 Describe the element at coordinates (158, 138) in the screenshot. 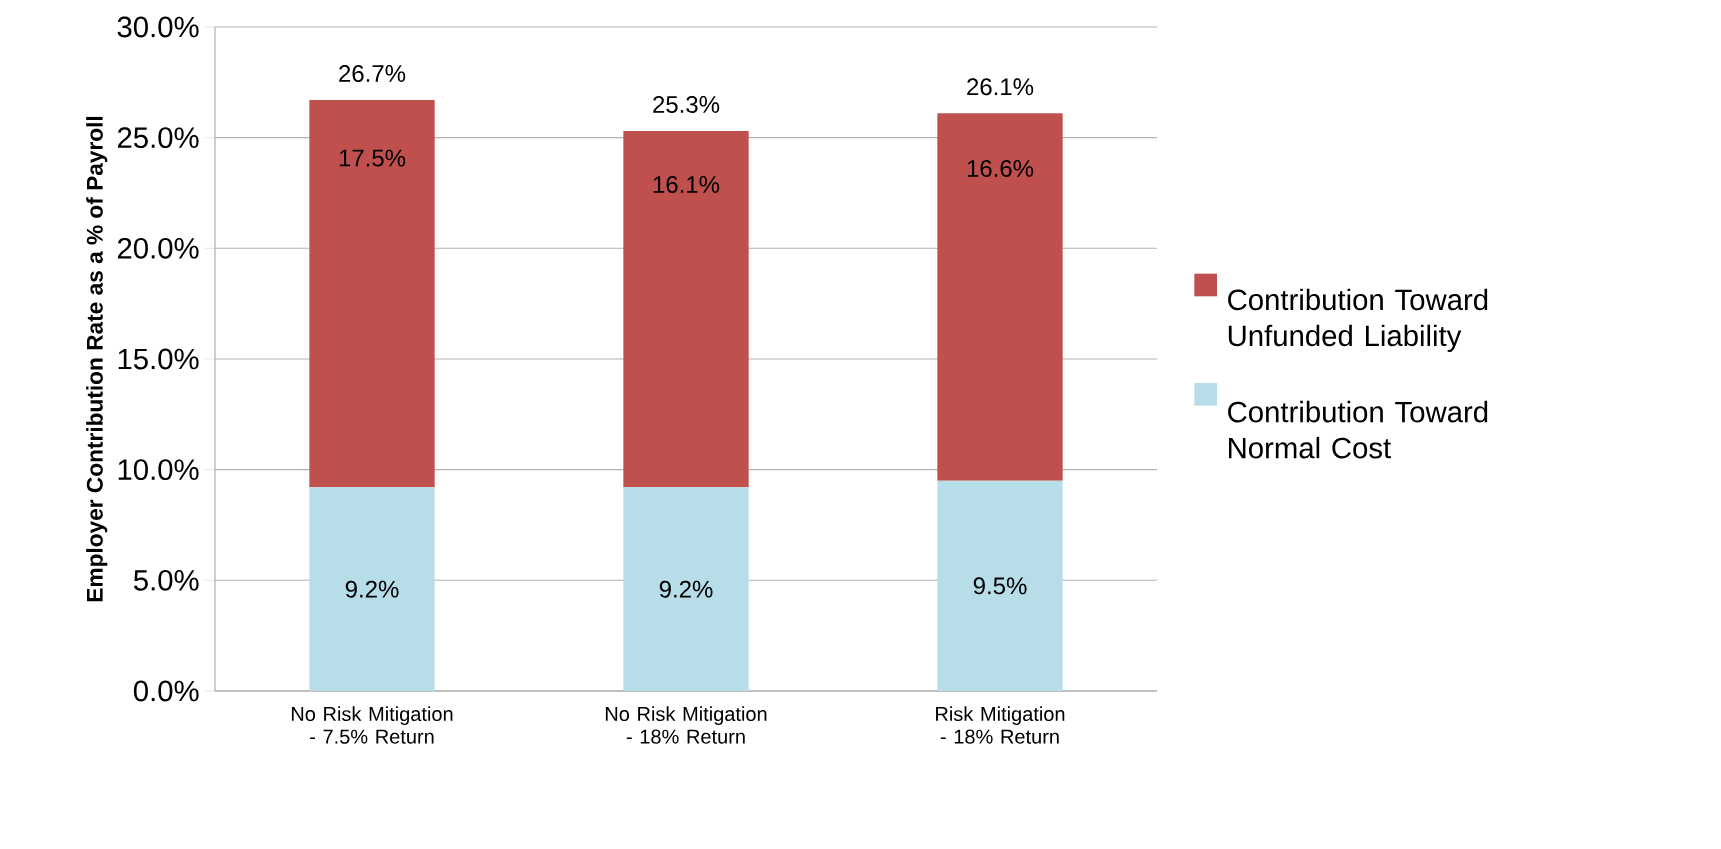

I see `y-tick-label: 25.0%` at that location.